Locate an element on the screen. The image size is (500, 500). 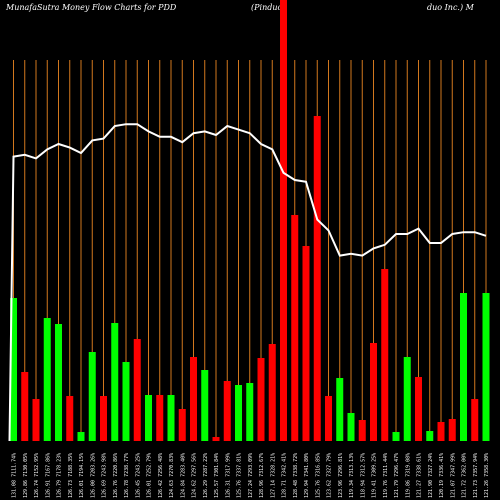
tick-label: 129.86 7130.05% is located at coordinates (26, 475).